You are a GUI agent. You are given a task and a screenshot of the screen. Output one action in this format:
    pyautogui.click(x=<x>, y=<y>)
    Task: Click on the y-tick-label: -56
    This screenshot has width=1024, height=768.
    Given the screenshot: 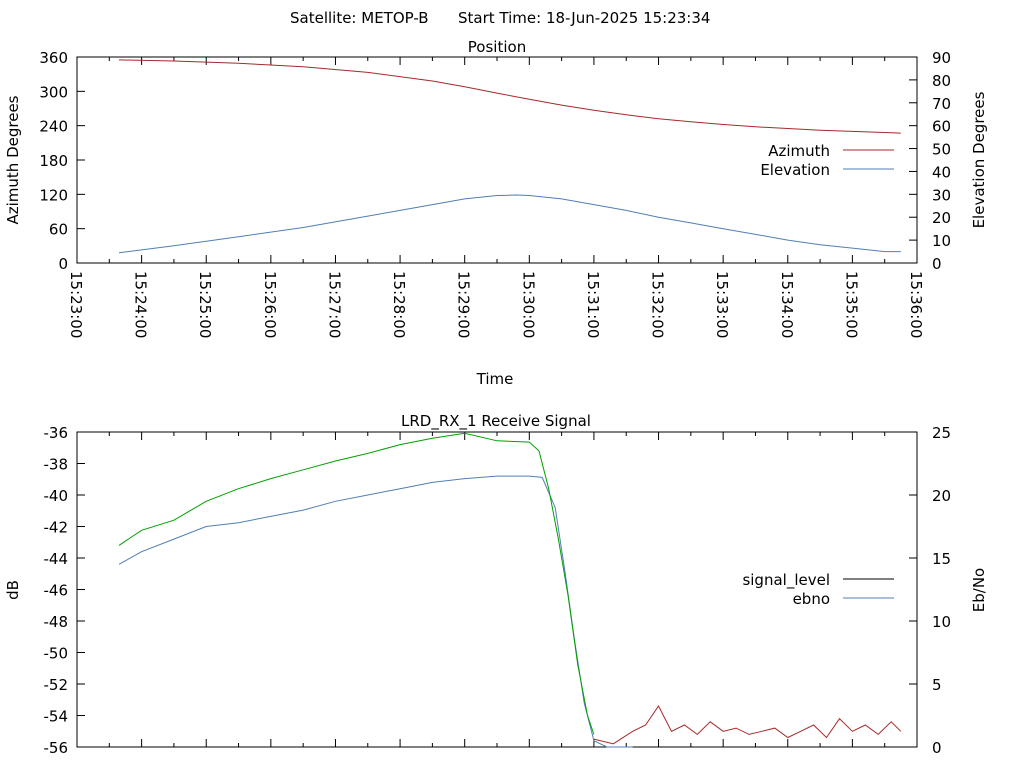 What is the action you would take?
    pyautogui.click(x=56, y=748)
    